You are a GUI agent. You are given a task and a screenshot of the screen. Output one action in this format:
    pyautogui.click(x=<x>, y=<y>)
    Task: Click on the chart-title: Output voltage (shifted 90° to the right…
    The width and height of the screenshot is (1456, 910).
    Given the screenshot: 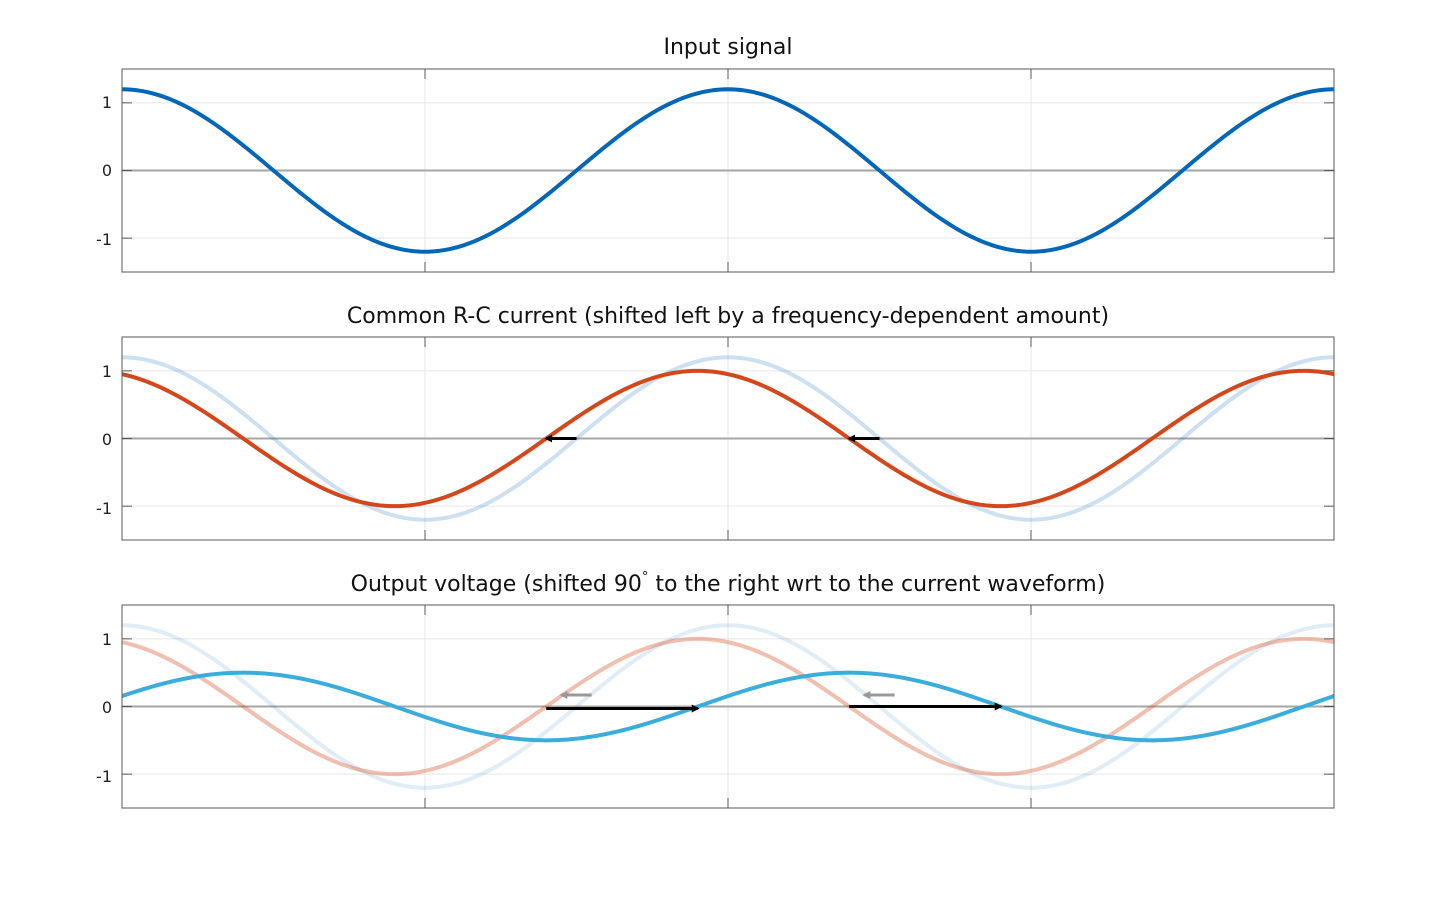 What is the action you would take?
    pyautogui.click(x=728, y=583)
    